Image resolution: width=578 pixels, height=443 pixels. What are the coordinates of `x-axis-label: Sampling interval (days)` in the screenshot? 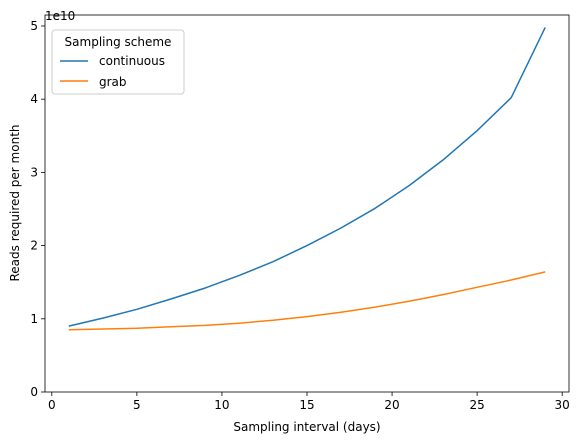 It's located at (306, 427).